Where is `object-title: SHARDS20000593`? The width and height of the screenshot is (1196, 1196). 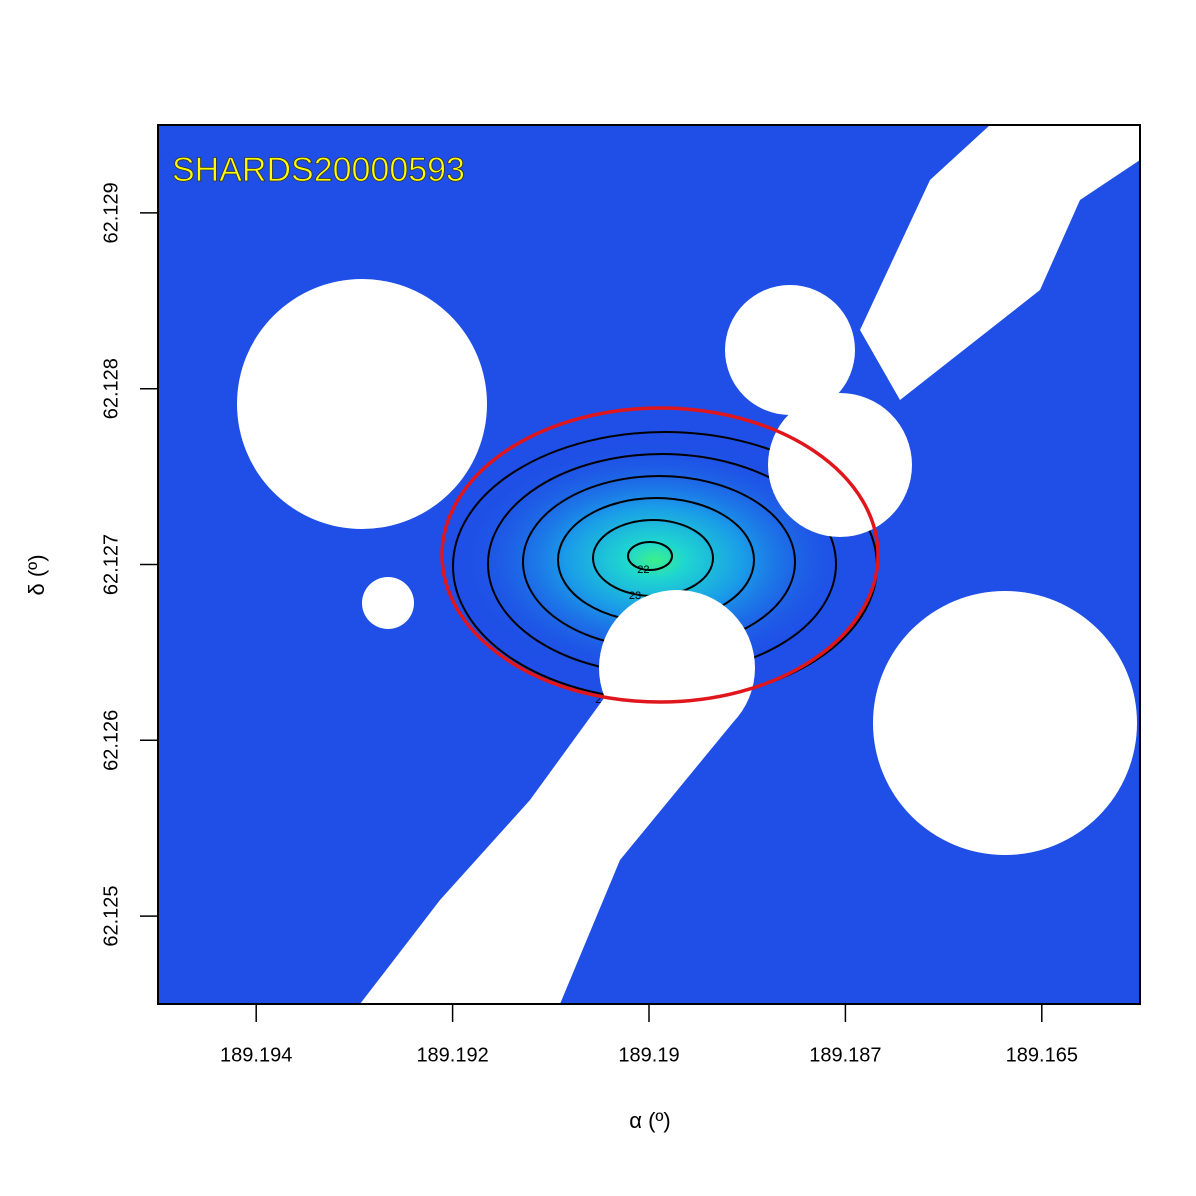 object-title: SHARDS20000593 is located at coordinates (318, 170).